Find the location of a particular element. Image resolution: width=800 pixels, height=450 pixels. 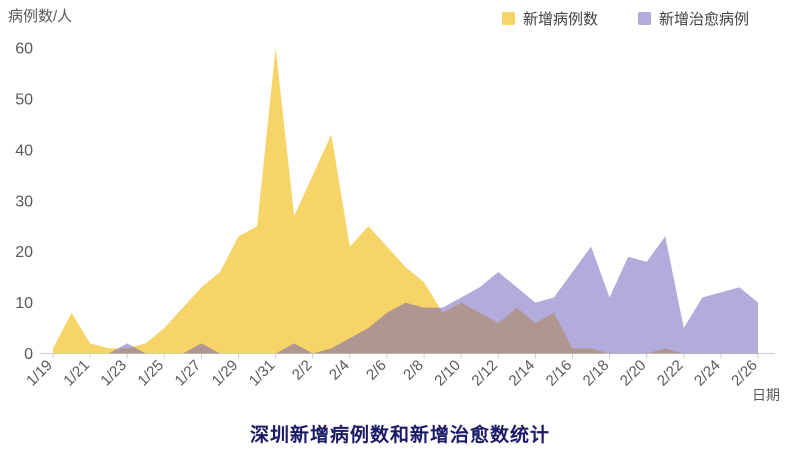

x-tick-label: 2/8 is located at coordinates (413, 370).